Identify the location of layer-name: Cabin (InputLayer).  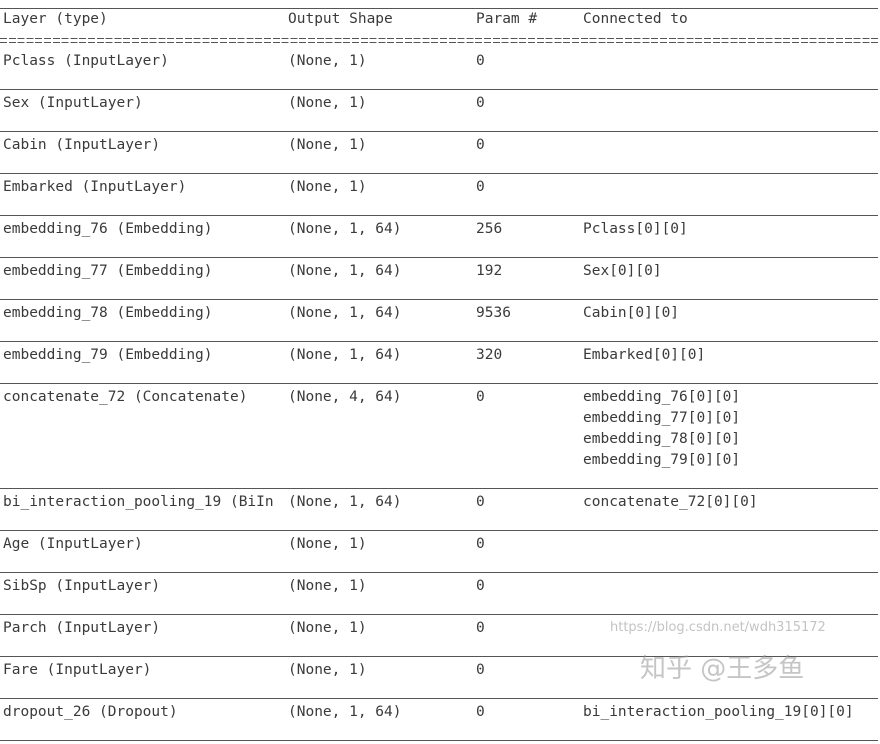
(82, 145).